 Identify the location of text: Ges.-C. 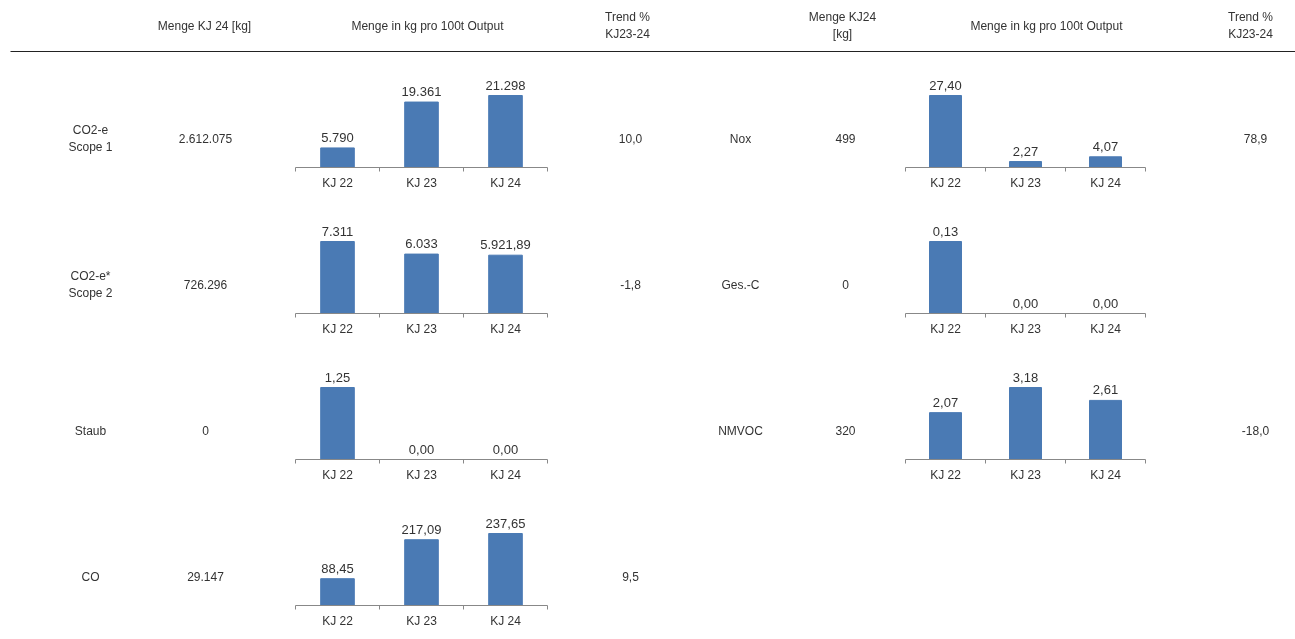
(740, 284).